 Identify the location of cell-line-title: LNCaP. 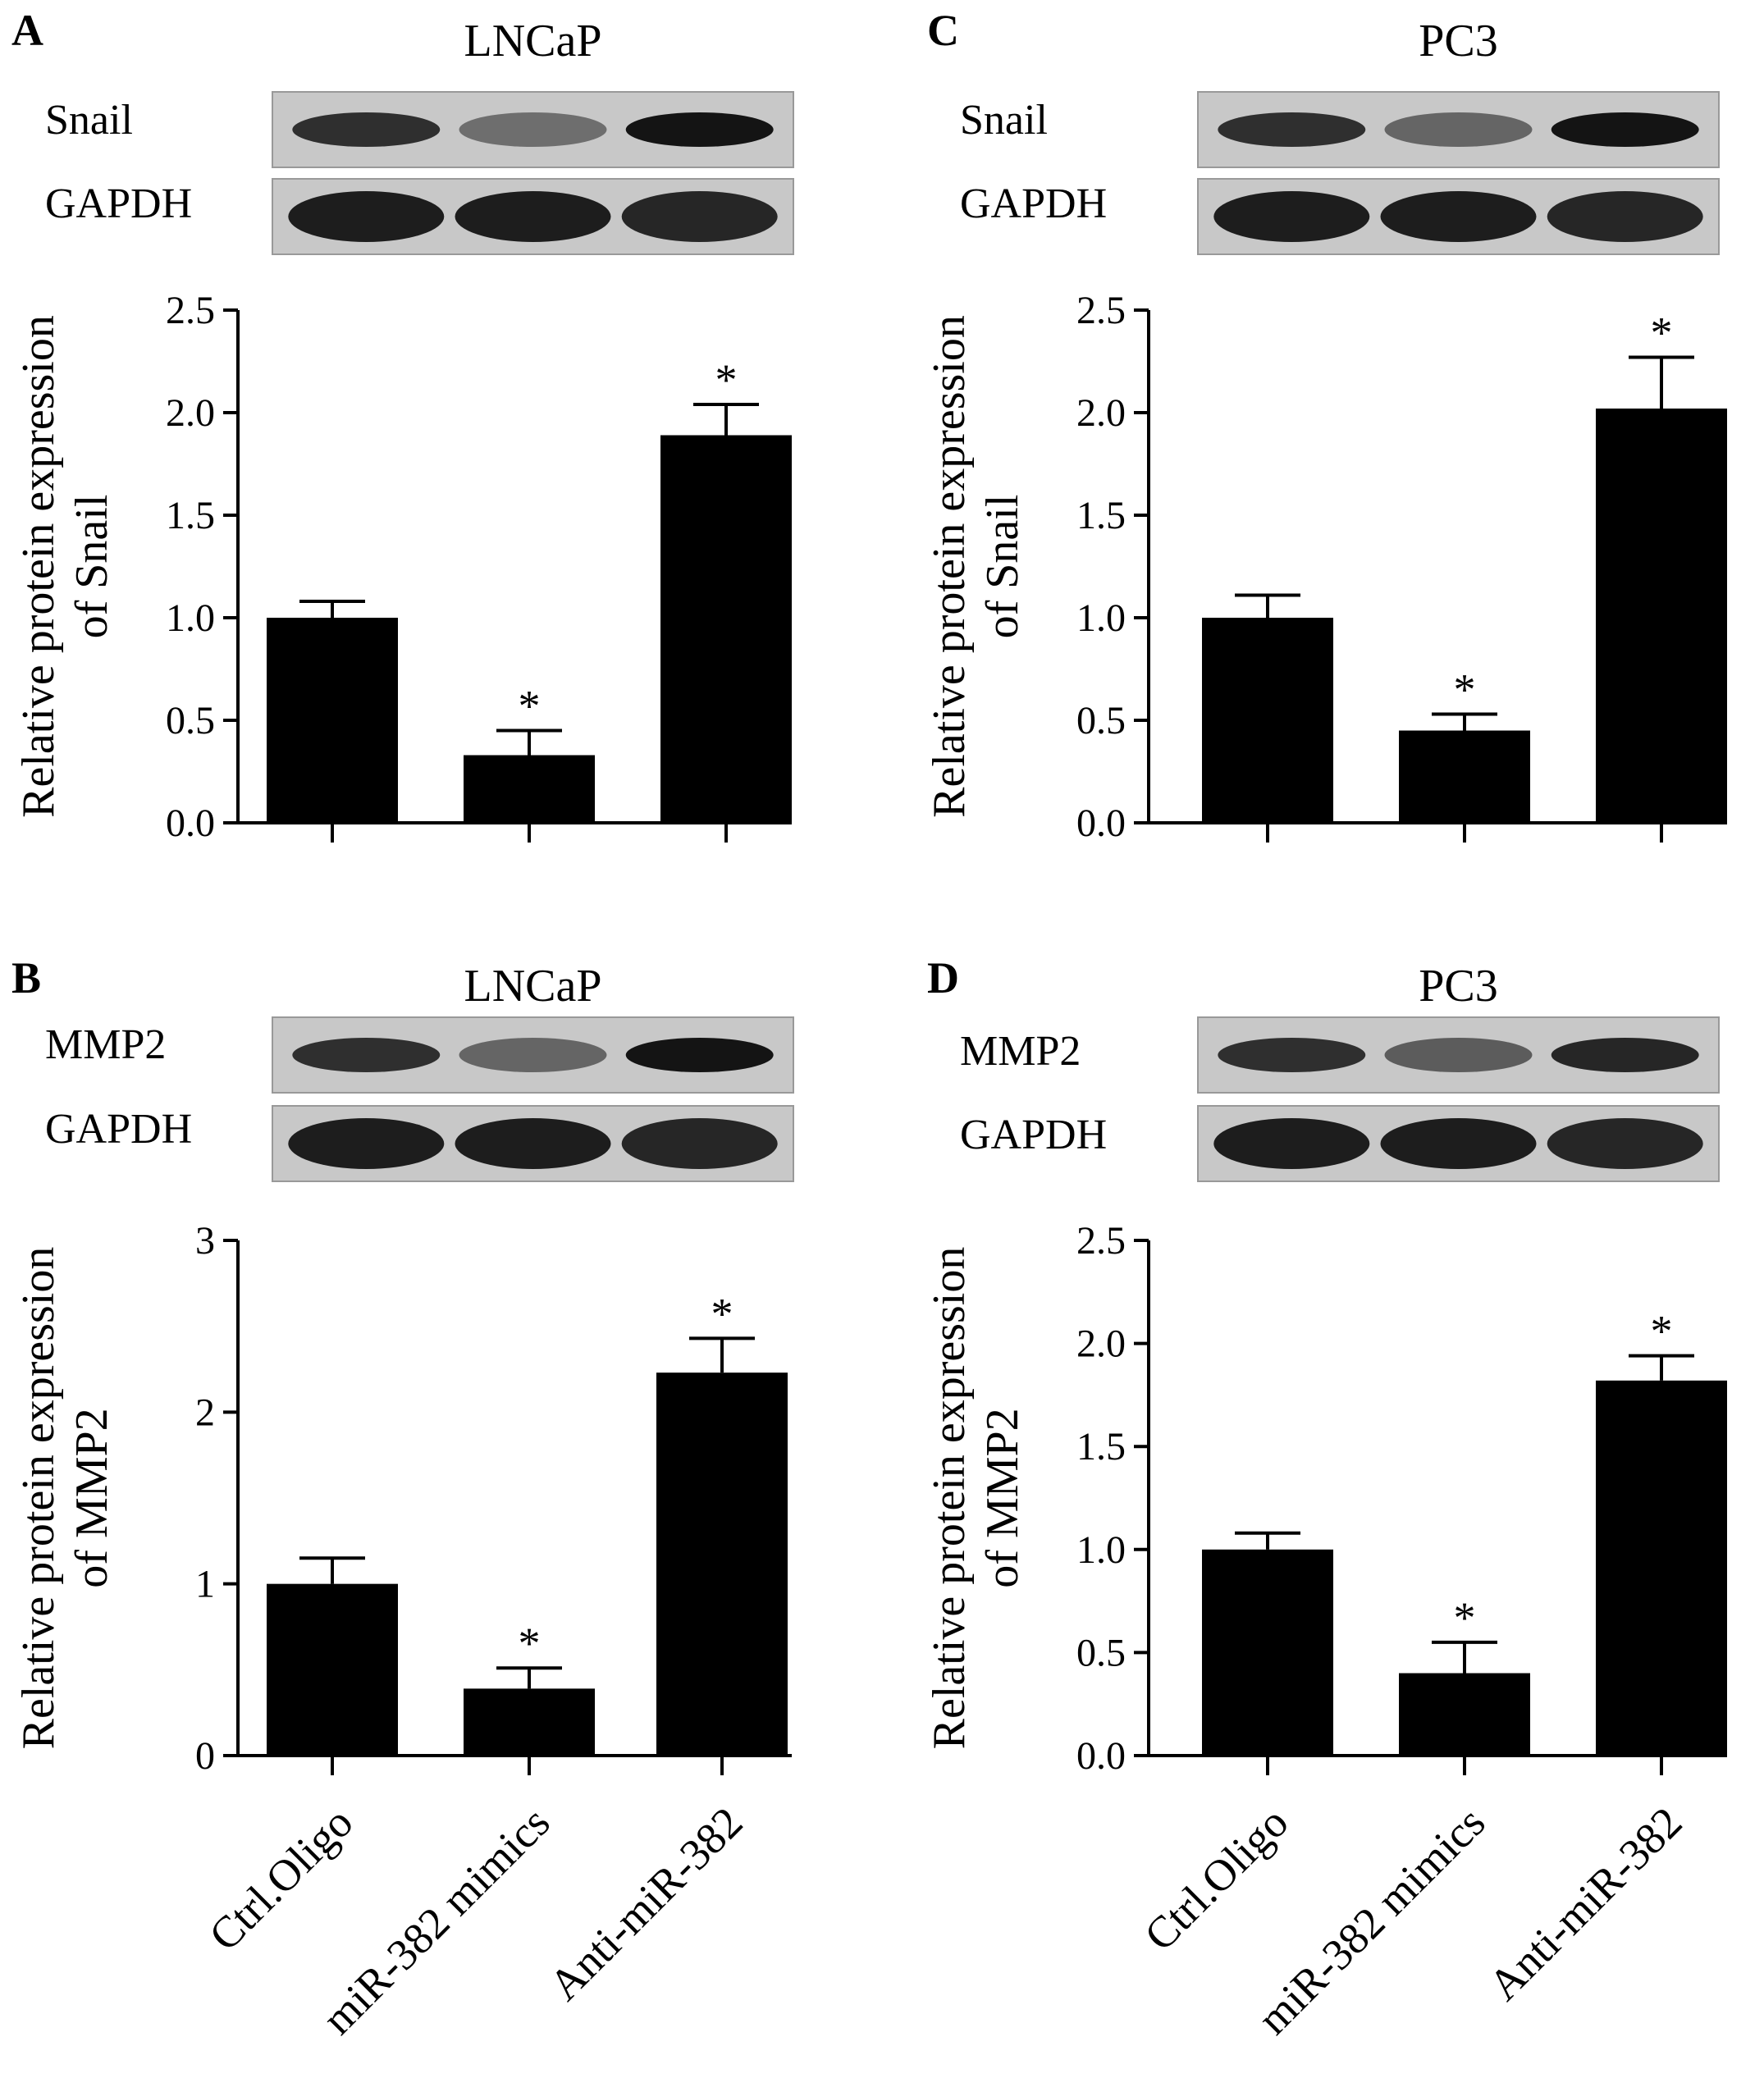
(533, 986).